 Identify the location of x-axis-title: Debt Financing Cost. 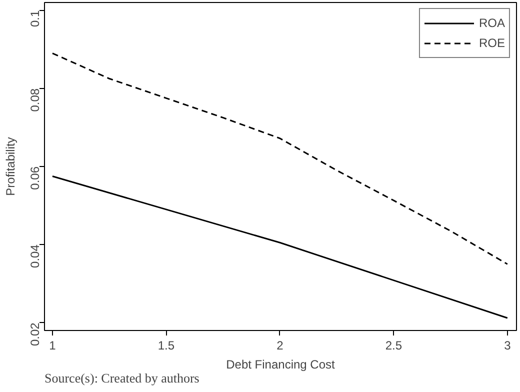
(281, 365).